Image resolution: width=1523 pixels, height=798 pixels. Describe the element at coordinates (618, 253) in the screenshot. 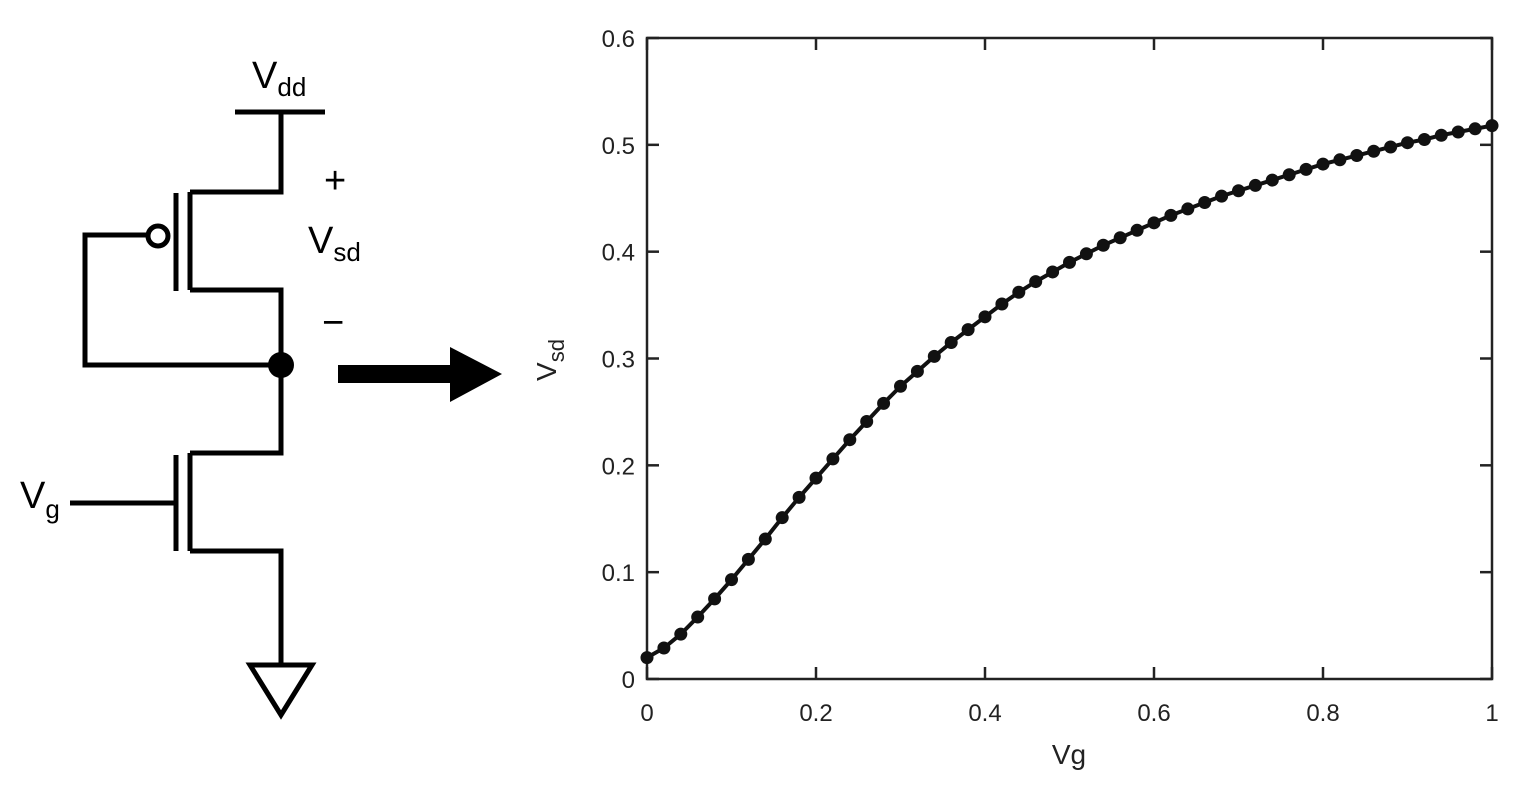

I see `y-tick-label: 0.4` at that location.